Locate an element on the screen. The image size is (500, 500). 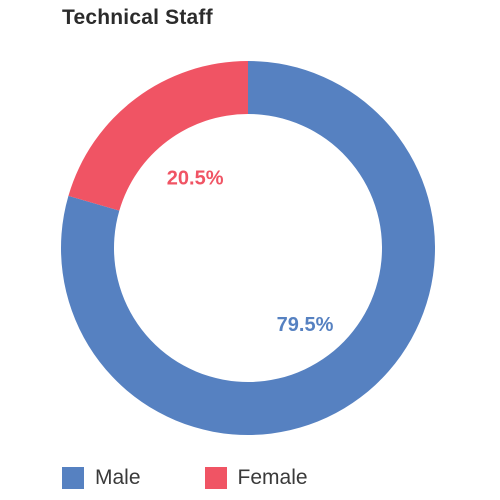
chart-legend: Male Female is located at coordinates (217, 478).